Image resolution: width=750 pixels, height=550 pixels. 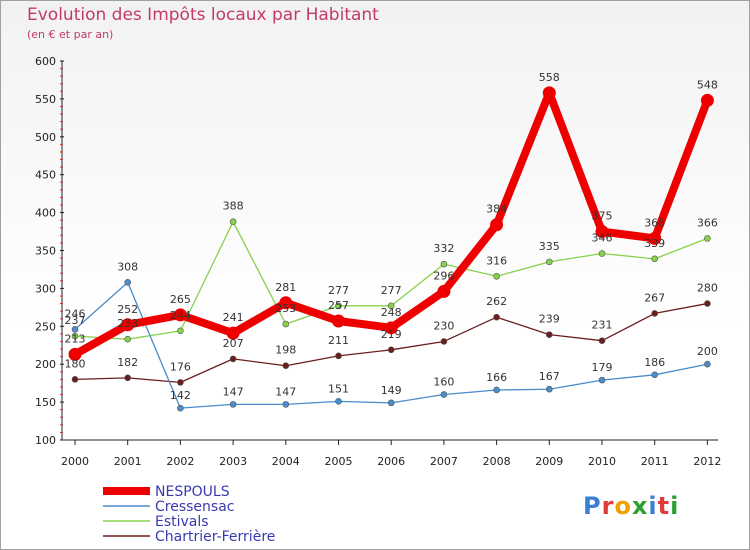 What do you see at coordinates (602, 367) in the screenshot?
I see `data-label: 179` at bounding box center [602, 367].